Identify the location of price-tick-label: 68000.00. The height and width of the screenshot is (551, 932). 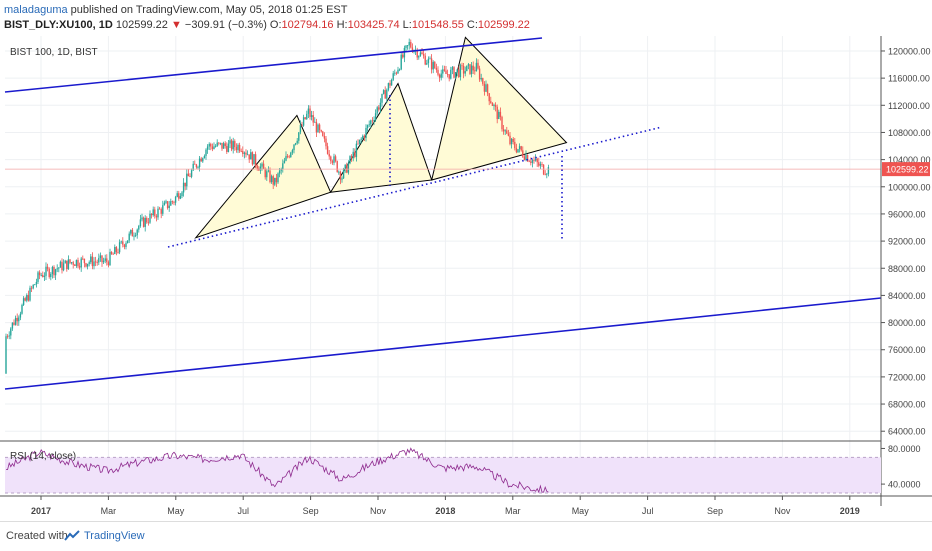
(907, 405).